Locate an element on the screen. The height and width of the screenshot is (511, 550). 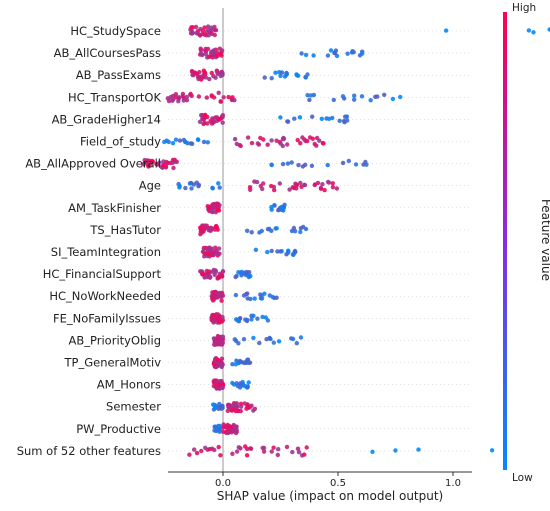
feature-label: HC_FinancialSupport is located at coordinates (102, 274).